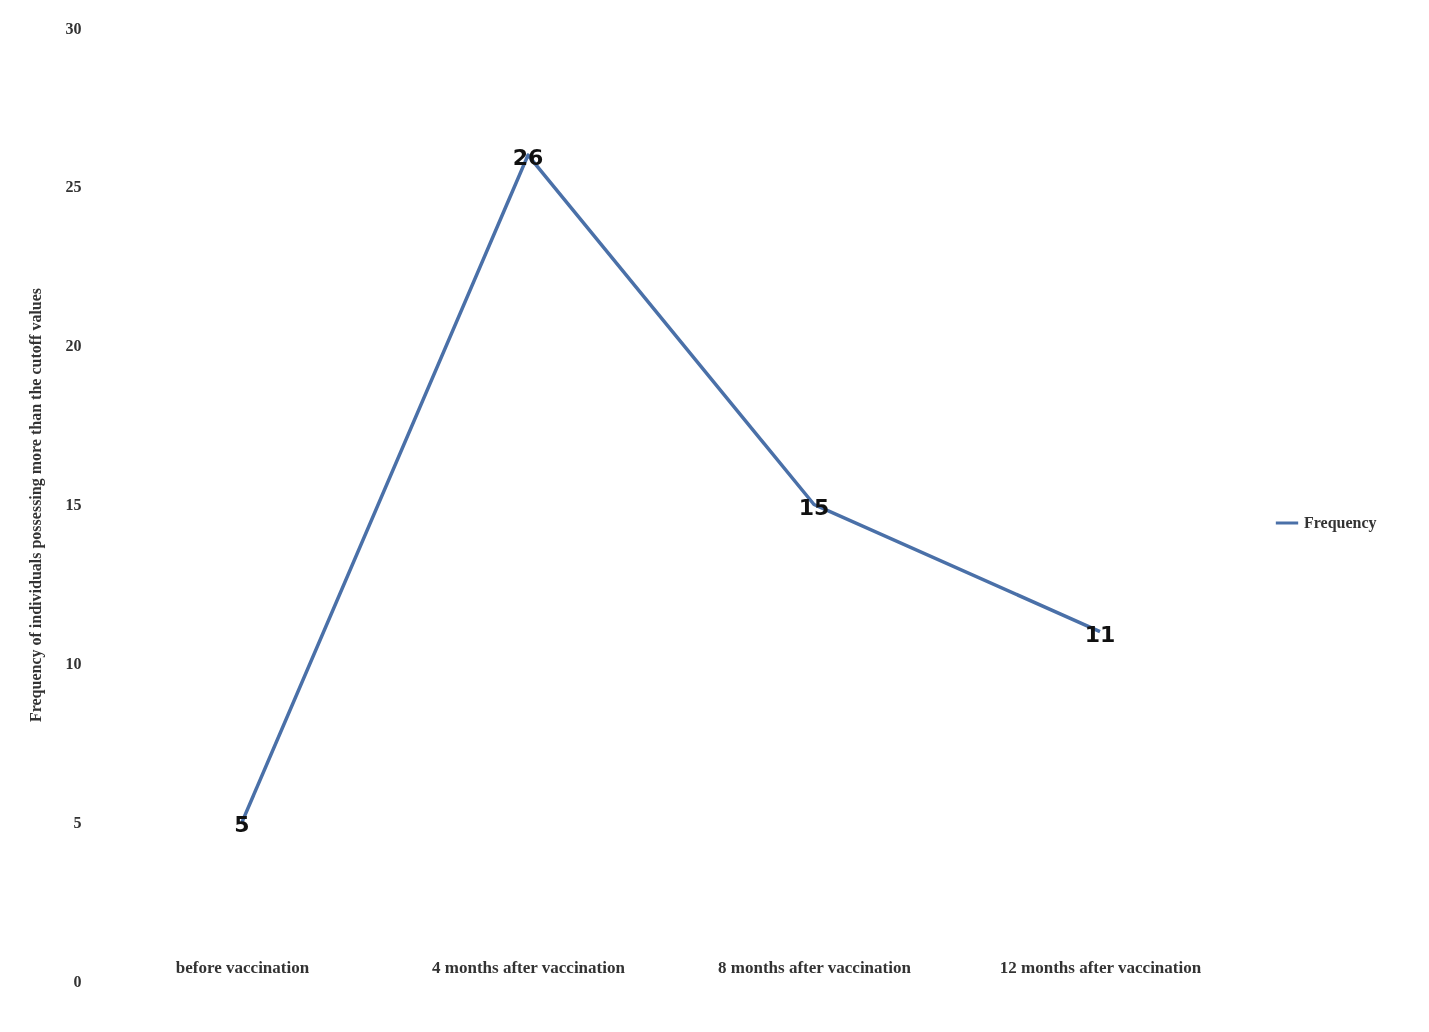 Image resolution: width=1429 pixels, height=1032 pixels. What do you see at coordinates (1100, 967) in the screenshot?
I see `x-tick-label: 12 months after vaccination` at bounding box center [1100, 967].